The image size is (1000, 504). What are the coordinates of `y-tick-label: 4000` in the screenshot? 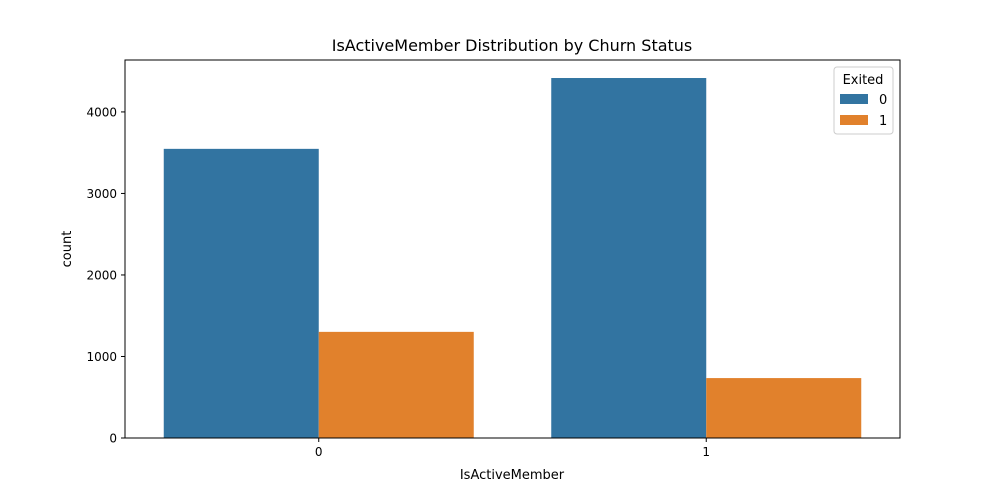 It's located at (101, 112).